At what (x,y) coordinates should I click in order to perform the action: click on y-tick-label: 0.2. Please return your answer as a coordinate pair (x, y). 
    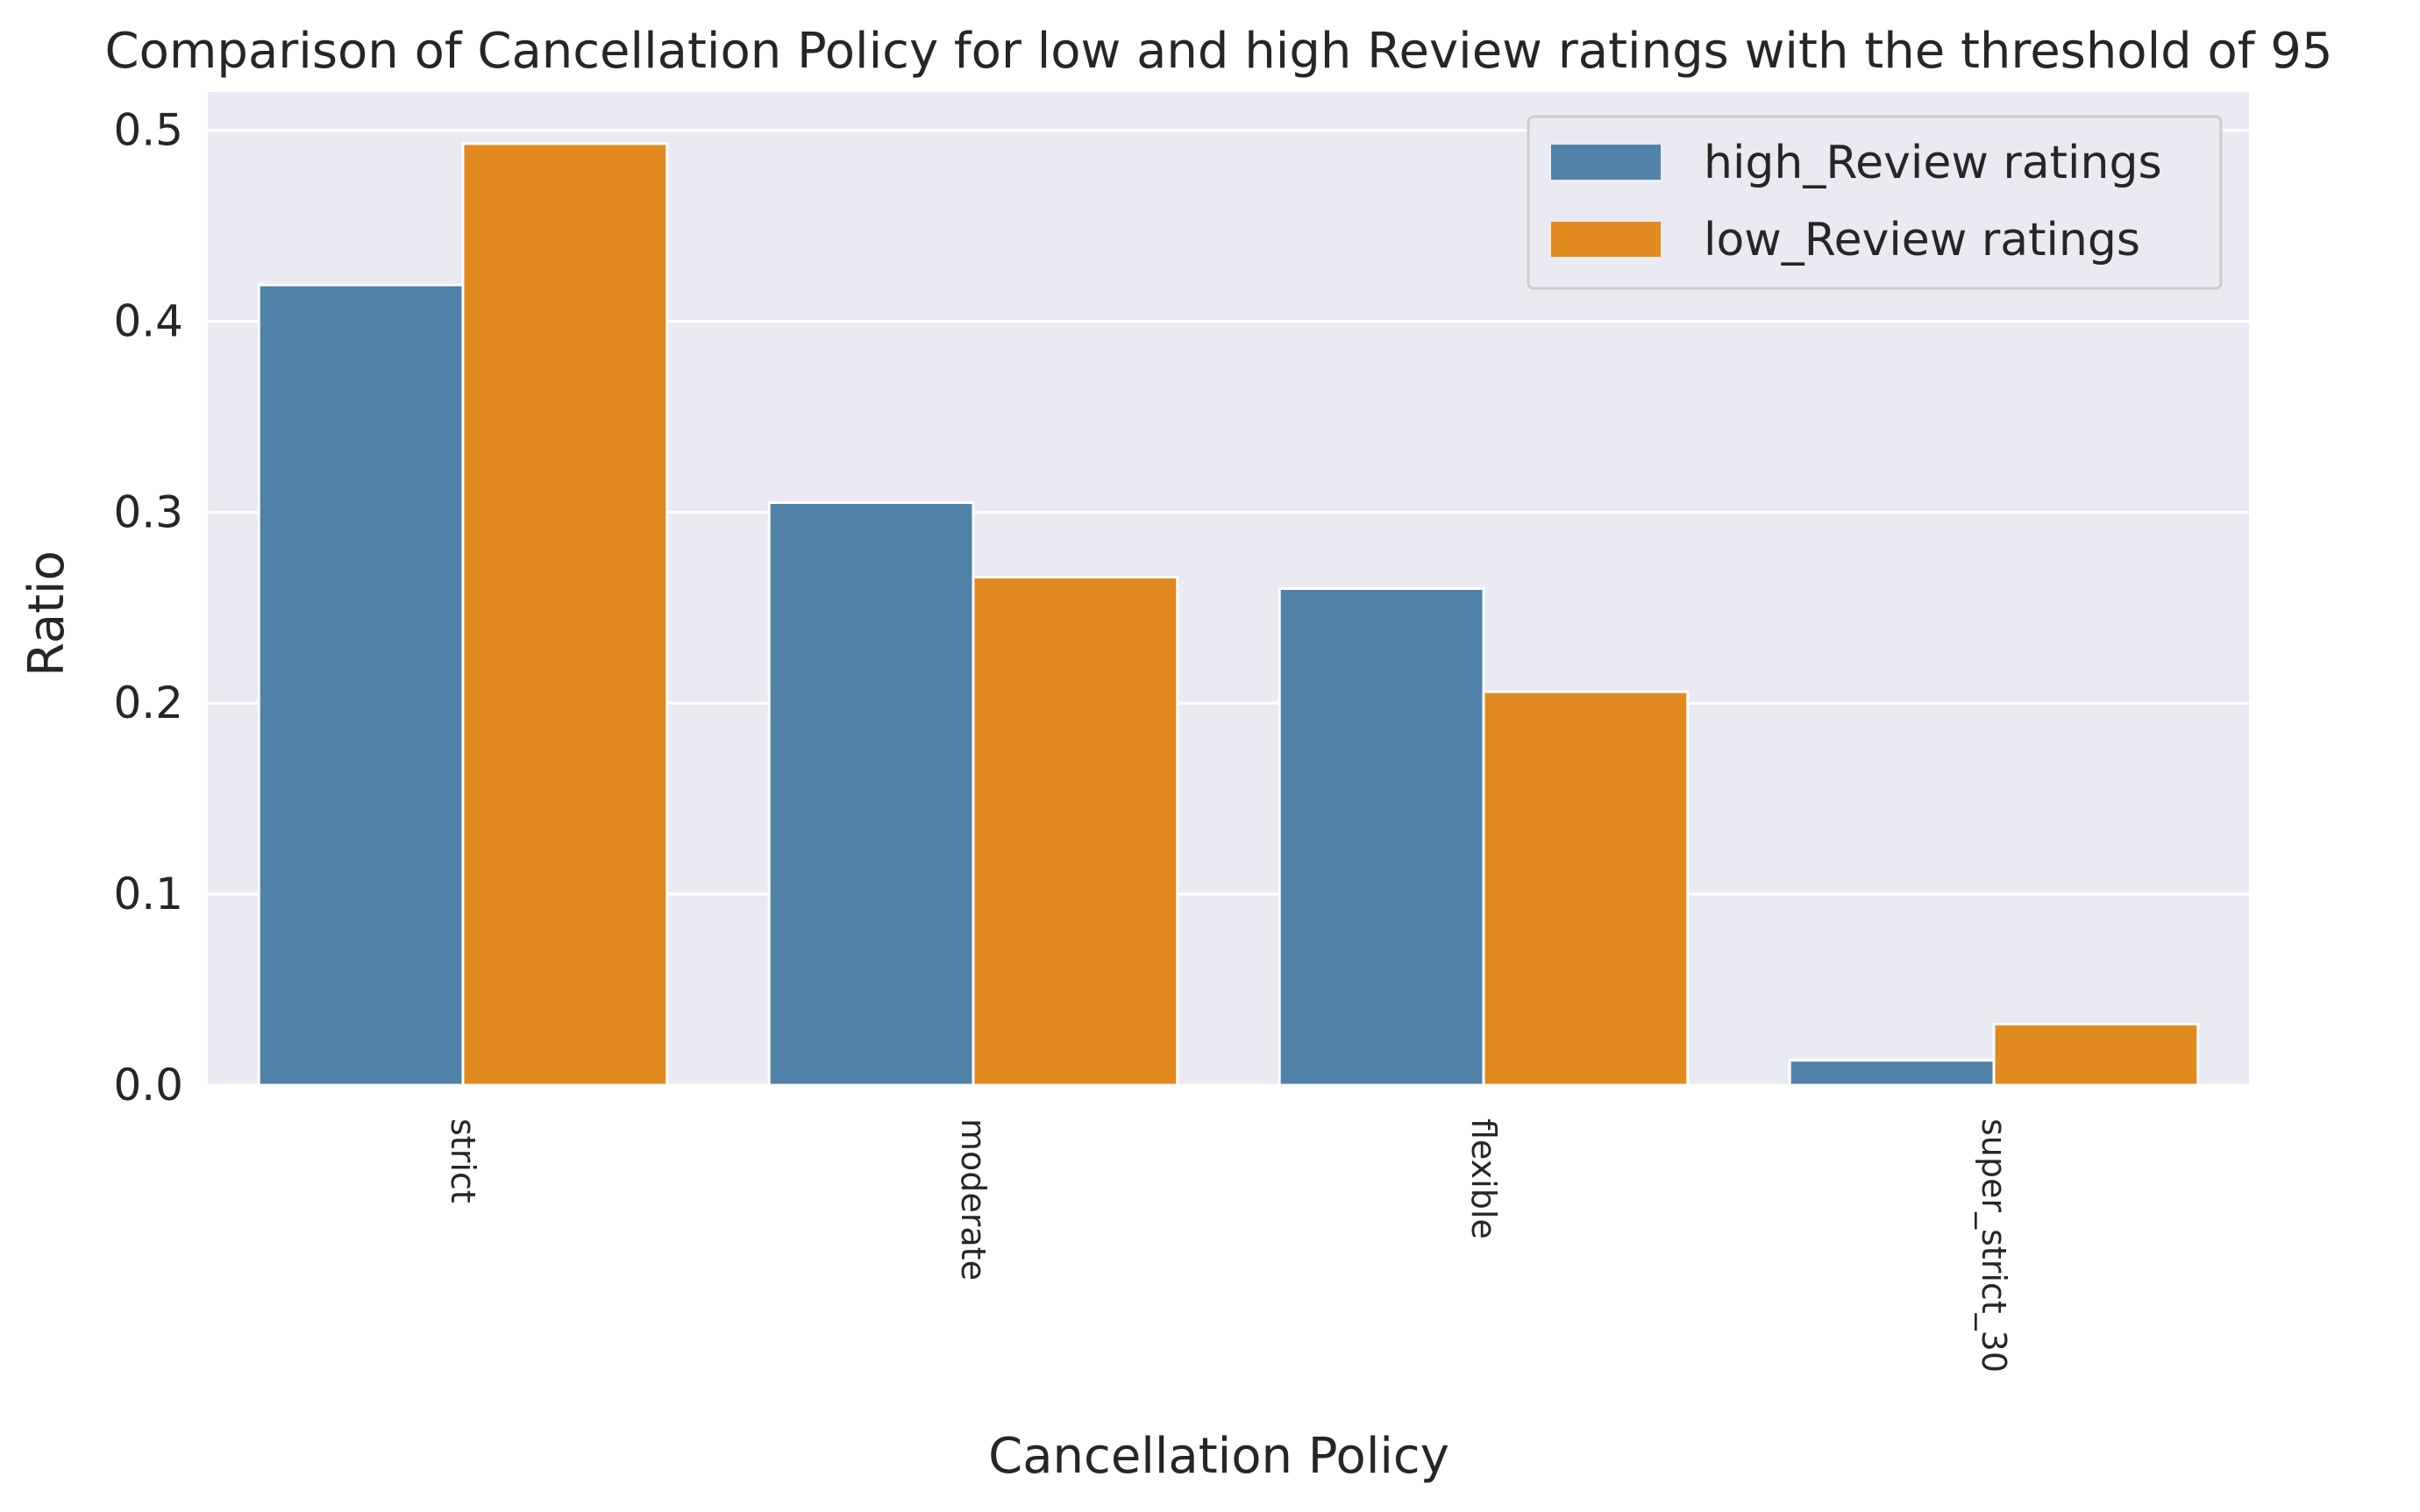
    Looking at the image, I should click on (148, 703).